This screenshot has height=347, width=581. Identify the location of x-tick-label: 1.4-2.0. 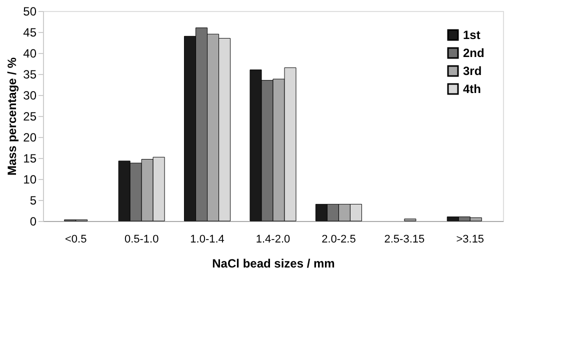
(273, 240).